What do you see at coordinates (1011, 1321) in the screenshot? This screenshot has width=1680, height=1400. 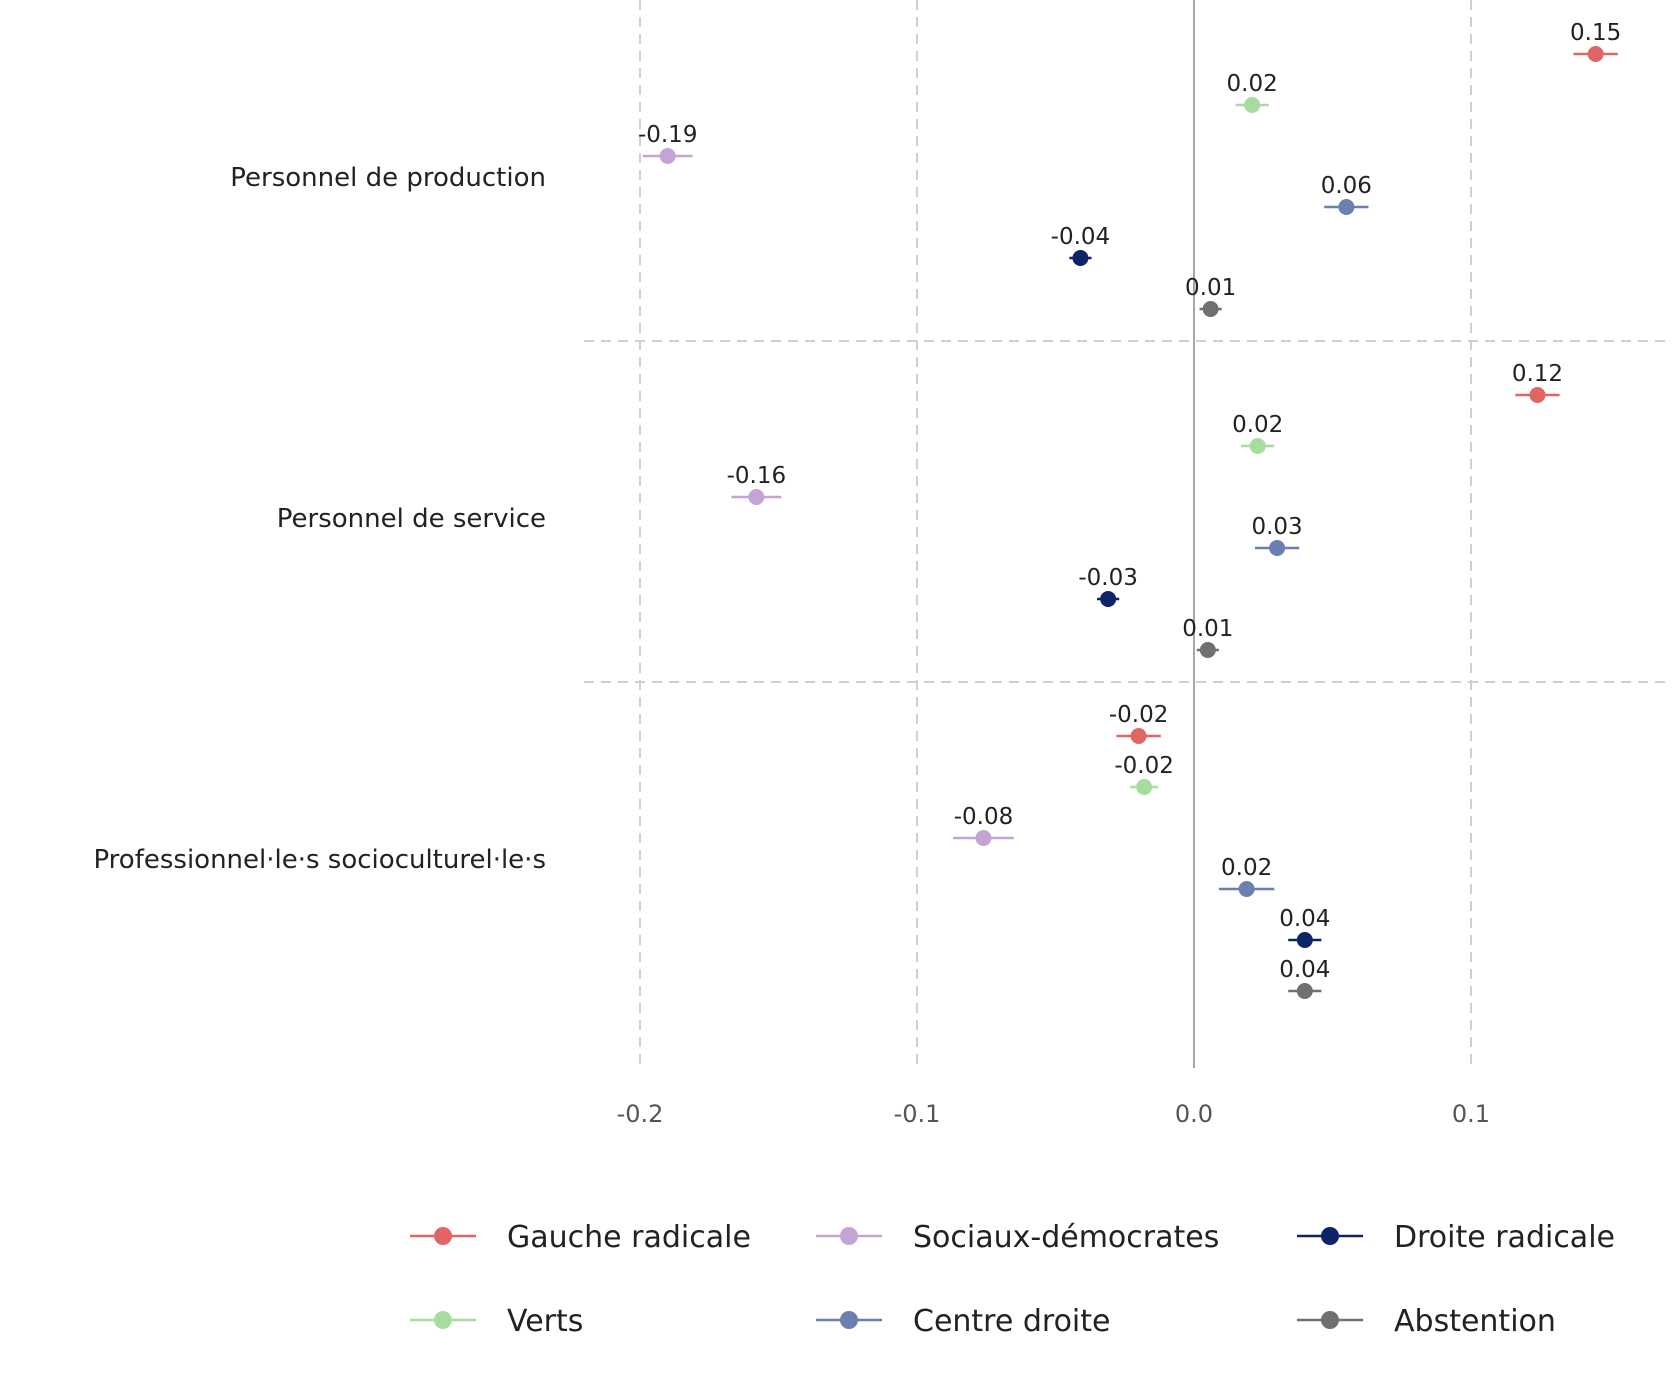 I see `legend-label: Centre droite` at bounding box center [1011, 1321].